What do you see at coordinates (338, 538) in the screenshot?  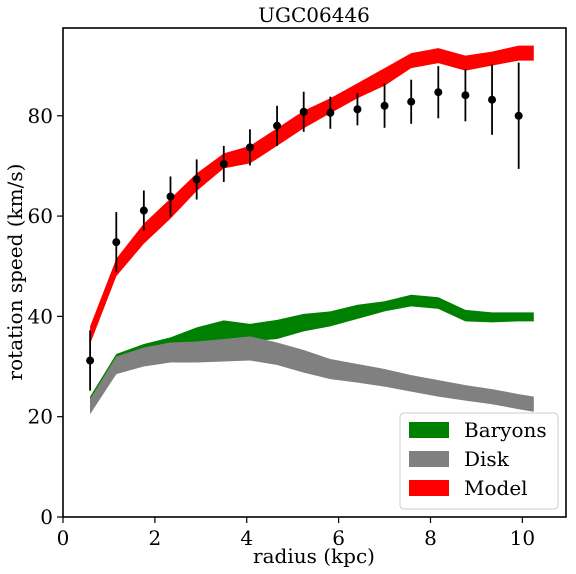 I see `x-tick-label: 6` at bounding box center [338, 538].